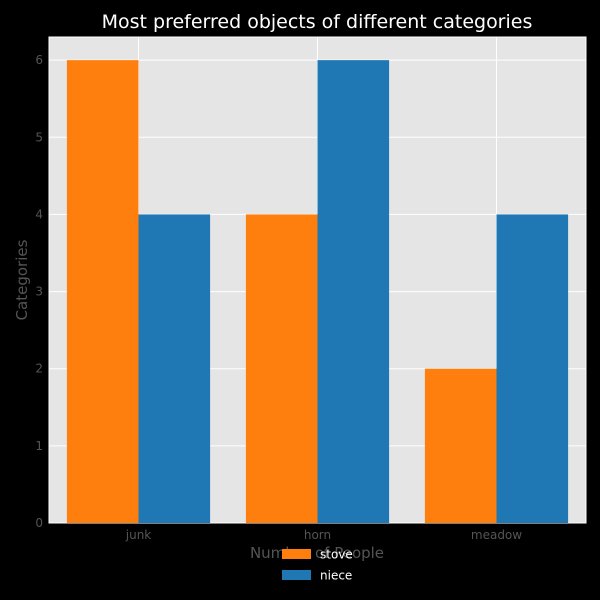 This screenshot has height=600, width=600. I want to click on legend-swatch-stove, so click(296, 554).